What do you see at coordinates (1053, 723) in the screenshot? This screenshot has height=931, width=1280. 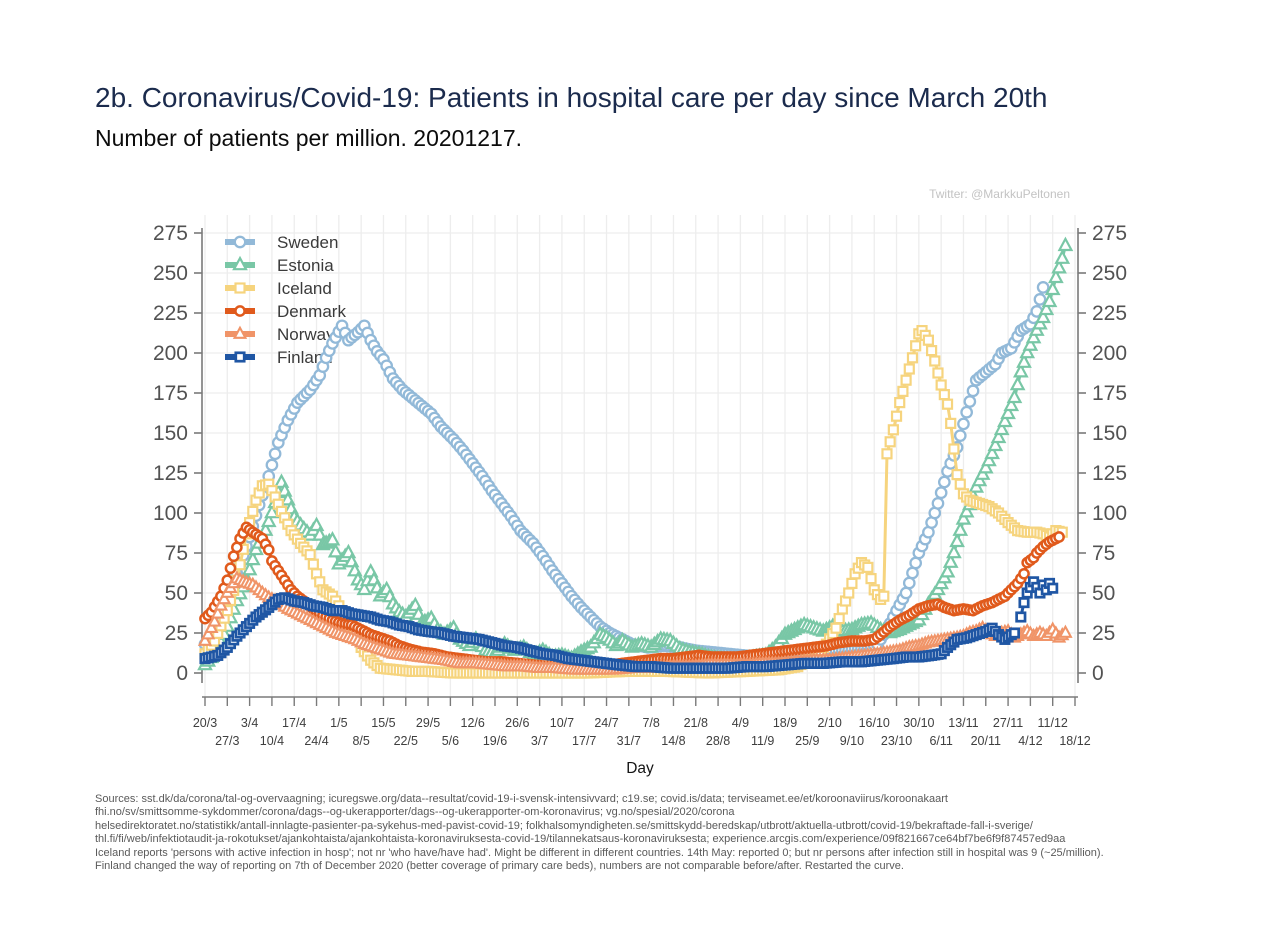 I see `x-tick-label: 11/12` at bounding box center [1053, 723].